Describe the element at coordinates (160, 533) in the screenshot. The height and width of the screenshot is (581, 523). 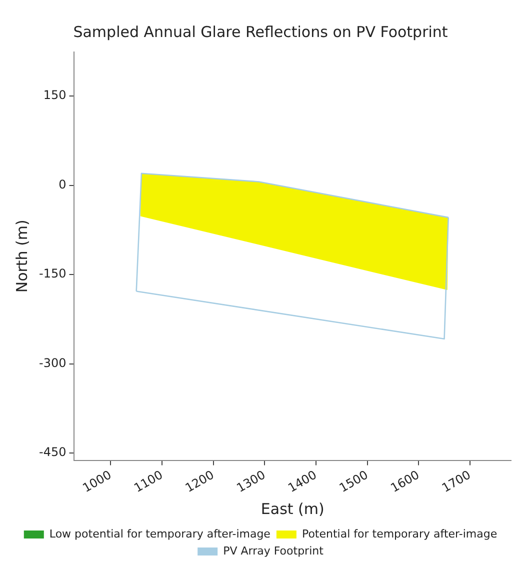
I see `legend-label: Low potential for temporary after-image` at that location.